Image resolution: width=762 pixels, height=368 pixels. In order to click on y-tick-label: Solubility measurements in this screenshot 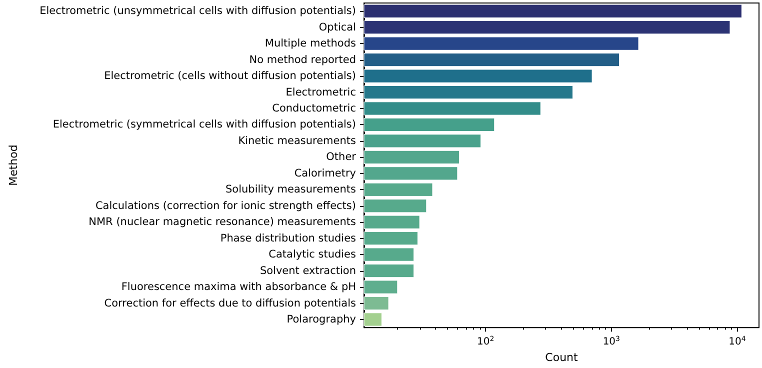, I will do `click(291, 190)`.